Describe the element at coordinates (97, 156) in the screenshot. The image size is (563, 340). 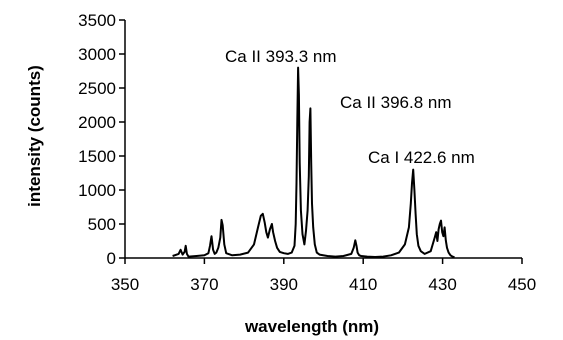
I see `y-tick-label: 1500` at that location.